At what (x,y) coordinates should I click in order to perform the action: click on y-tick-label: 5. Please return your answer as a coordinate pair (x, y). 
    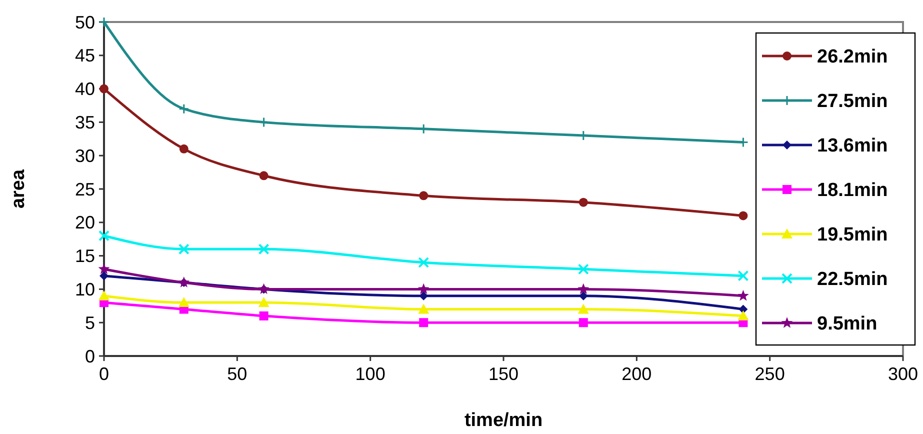
    Looking at the image, I should click on (89, 322).